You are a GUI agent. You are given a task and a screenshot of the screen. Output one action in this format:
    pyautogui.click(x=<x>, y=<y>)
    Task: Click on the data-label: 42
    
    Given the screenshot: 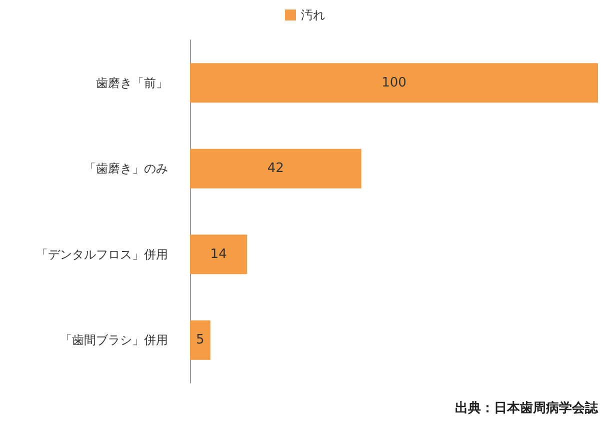 What is the action you would take?
    pyautogui.click(x=275, y=168)
    